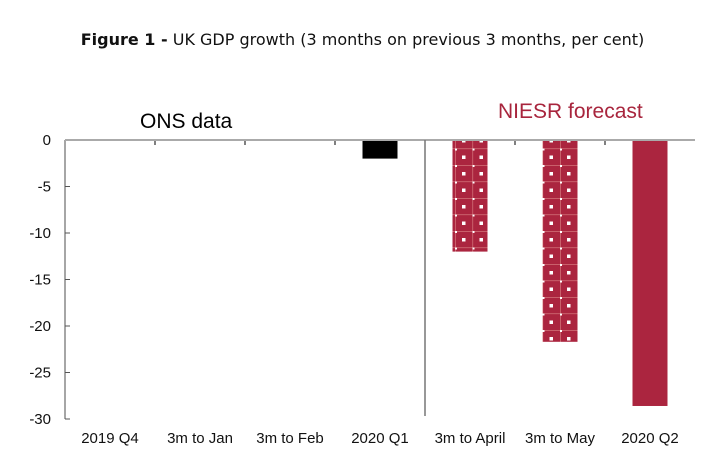 The image size is (725, 466). What do you see at coordinates (40, 326) in the screenshot?
I see `y-tick-label: -20` at bounding box center [40, 326].